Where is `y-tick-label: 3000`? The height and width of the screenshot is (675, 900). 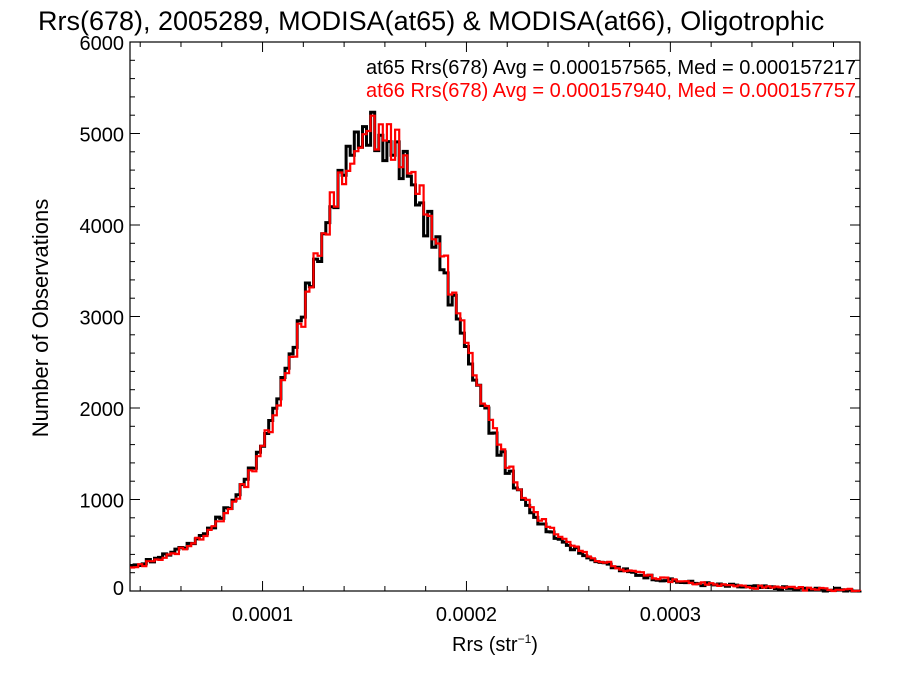
y-tick-label: 3000 is located at coordinates (102, 319).